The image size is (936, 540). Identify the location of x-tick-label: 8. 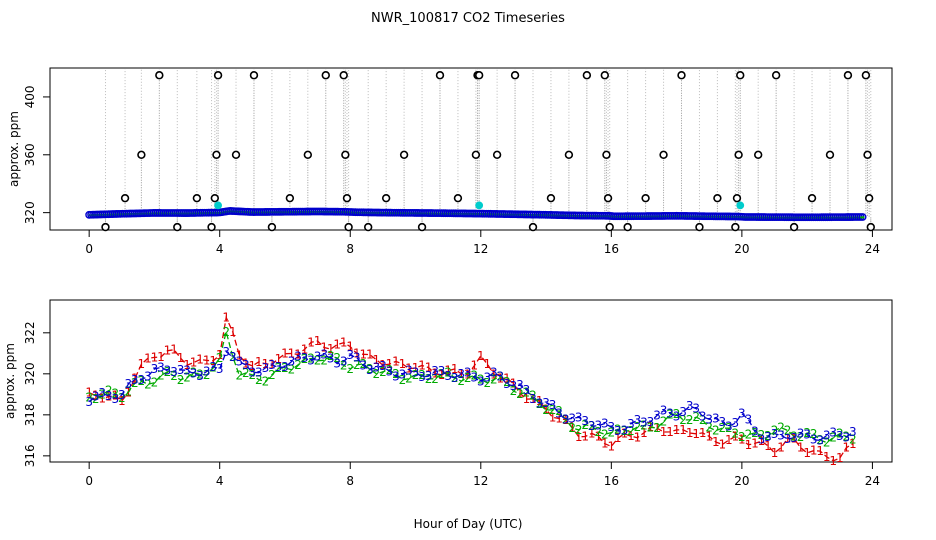
(350, 481).